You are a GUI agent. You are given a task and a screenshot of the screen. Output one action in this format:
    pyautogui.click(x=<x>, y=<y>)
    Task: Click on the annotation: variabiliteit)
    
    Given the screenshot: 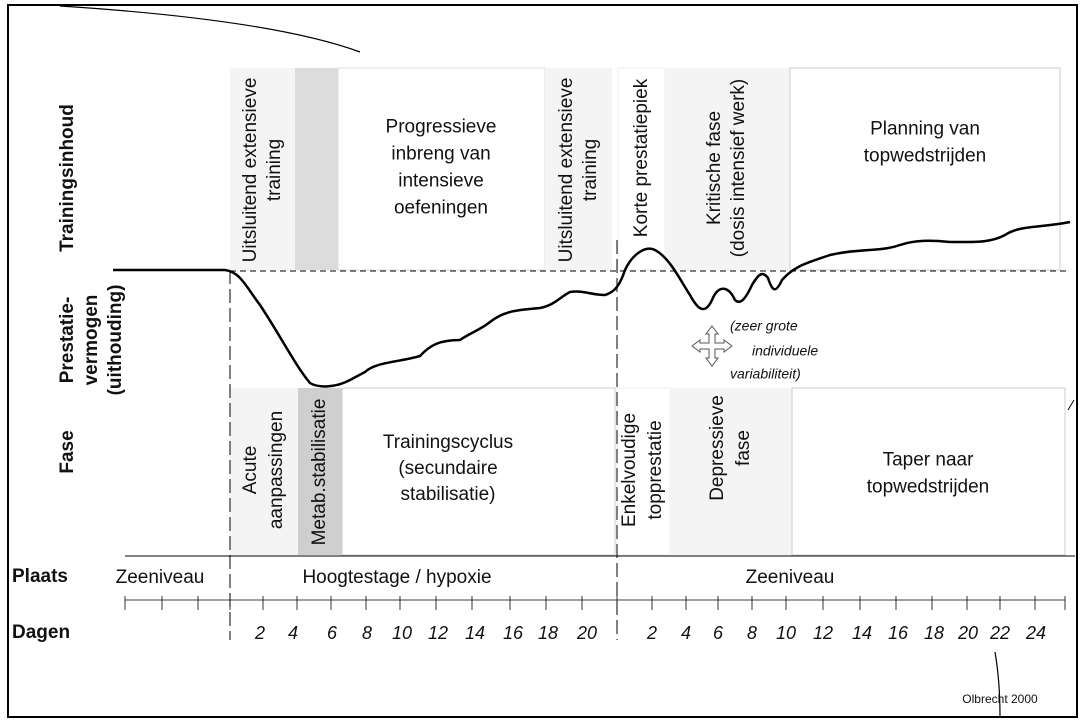 What is the action you would take?
    pyautogui.click(x=765, y=374)
    